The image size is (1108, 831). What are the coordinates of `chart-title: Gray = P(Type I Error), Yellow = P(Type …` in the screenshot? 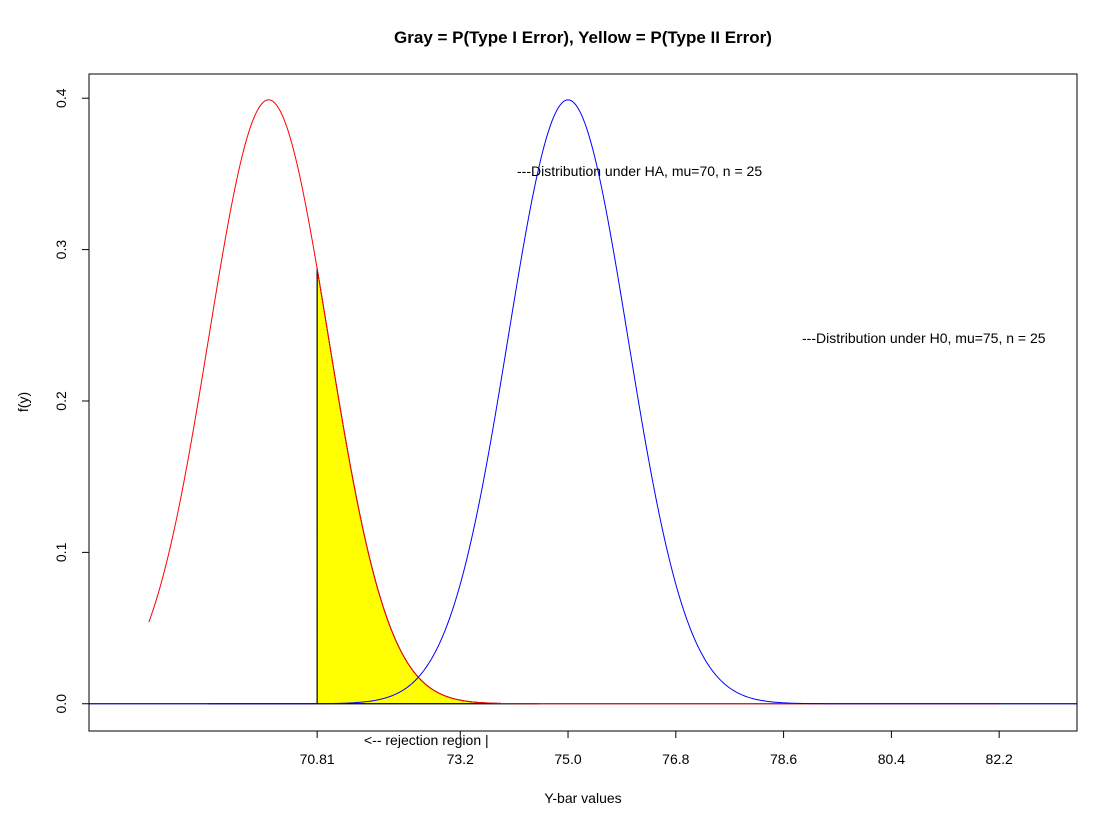 It's located at (583, 37).